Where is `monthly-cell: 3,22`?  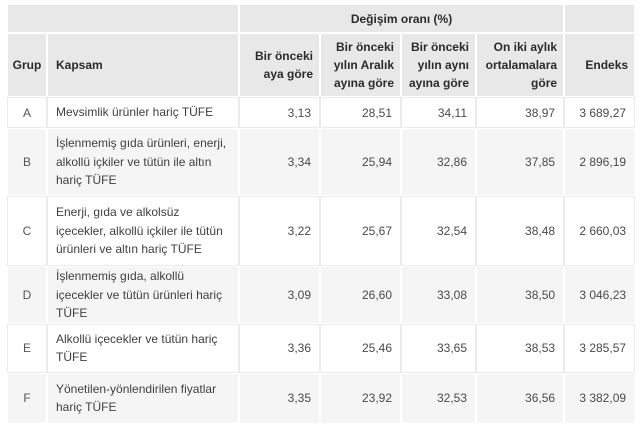 monthly-cell: 3,22 is located at coordinates (279, 231).